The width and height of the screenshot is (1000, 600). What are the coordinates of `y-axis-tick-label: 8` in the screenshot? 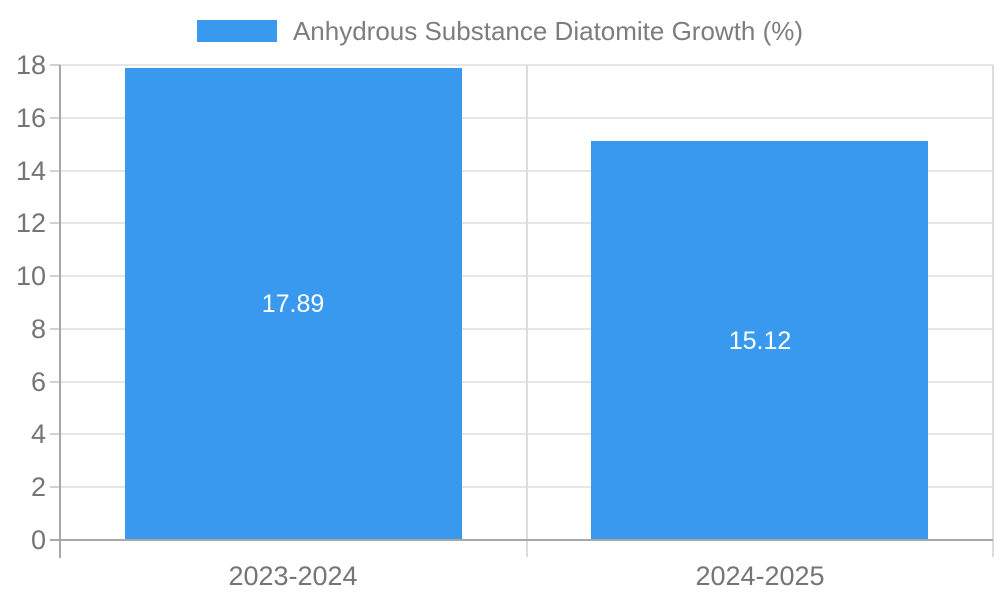 It's located at (38, 328).